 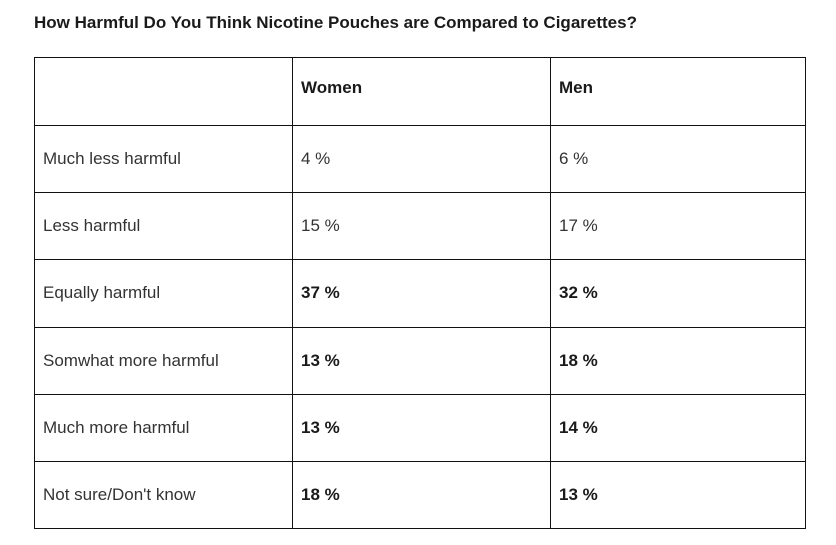 What do you see at coordinates (163, 91) in the screenshot?
I see `header-cell-label` at bounding box center [163, 91].